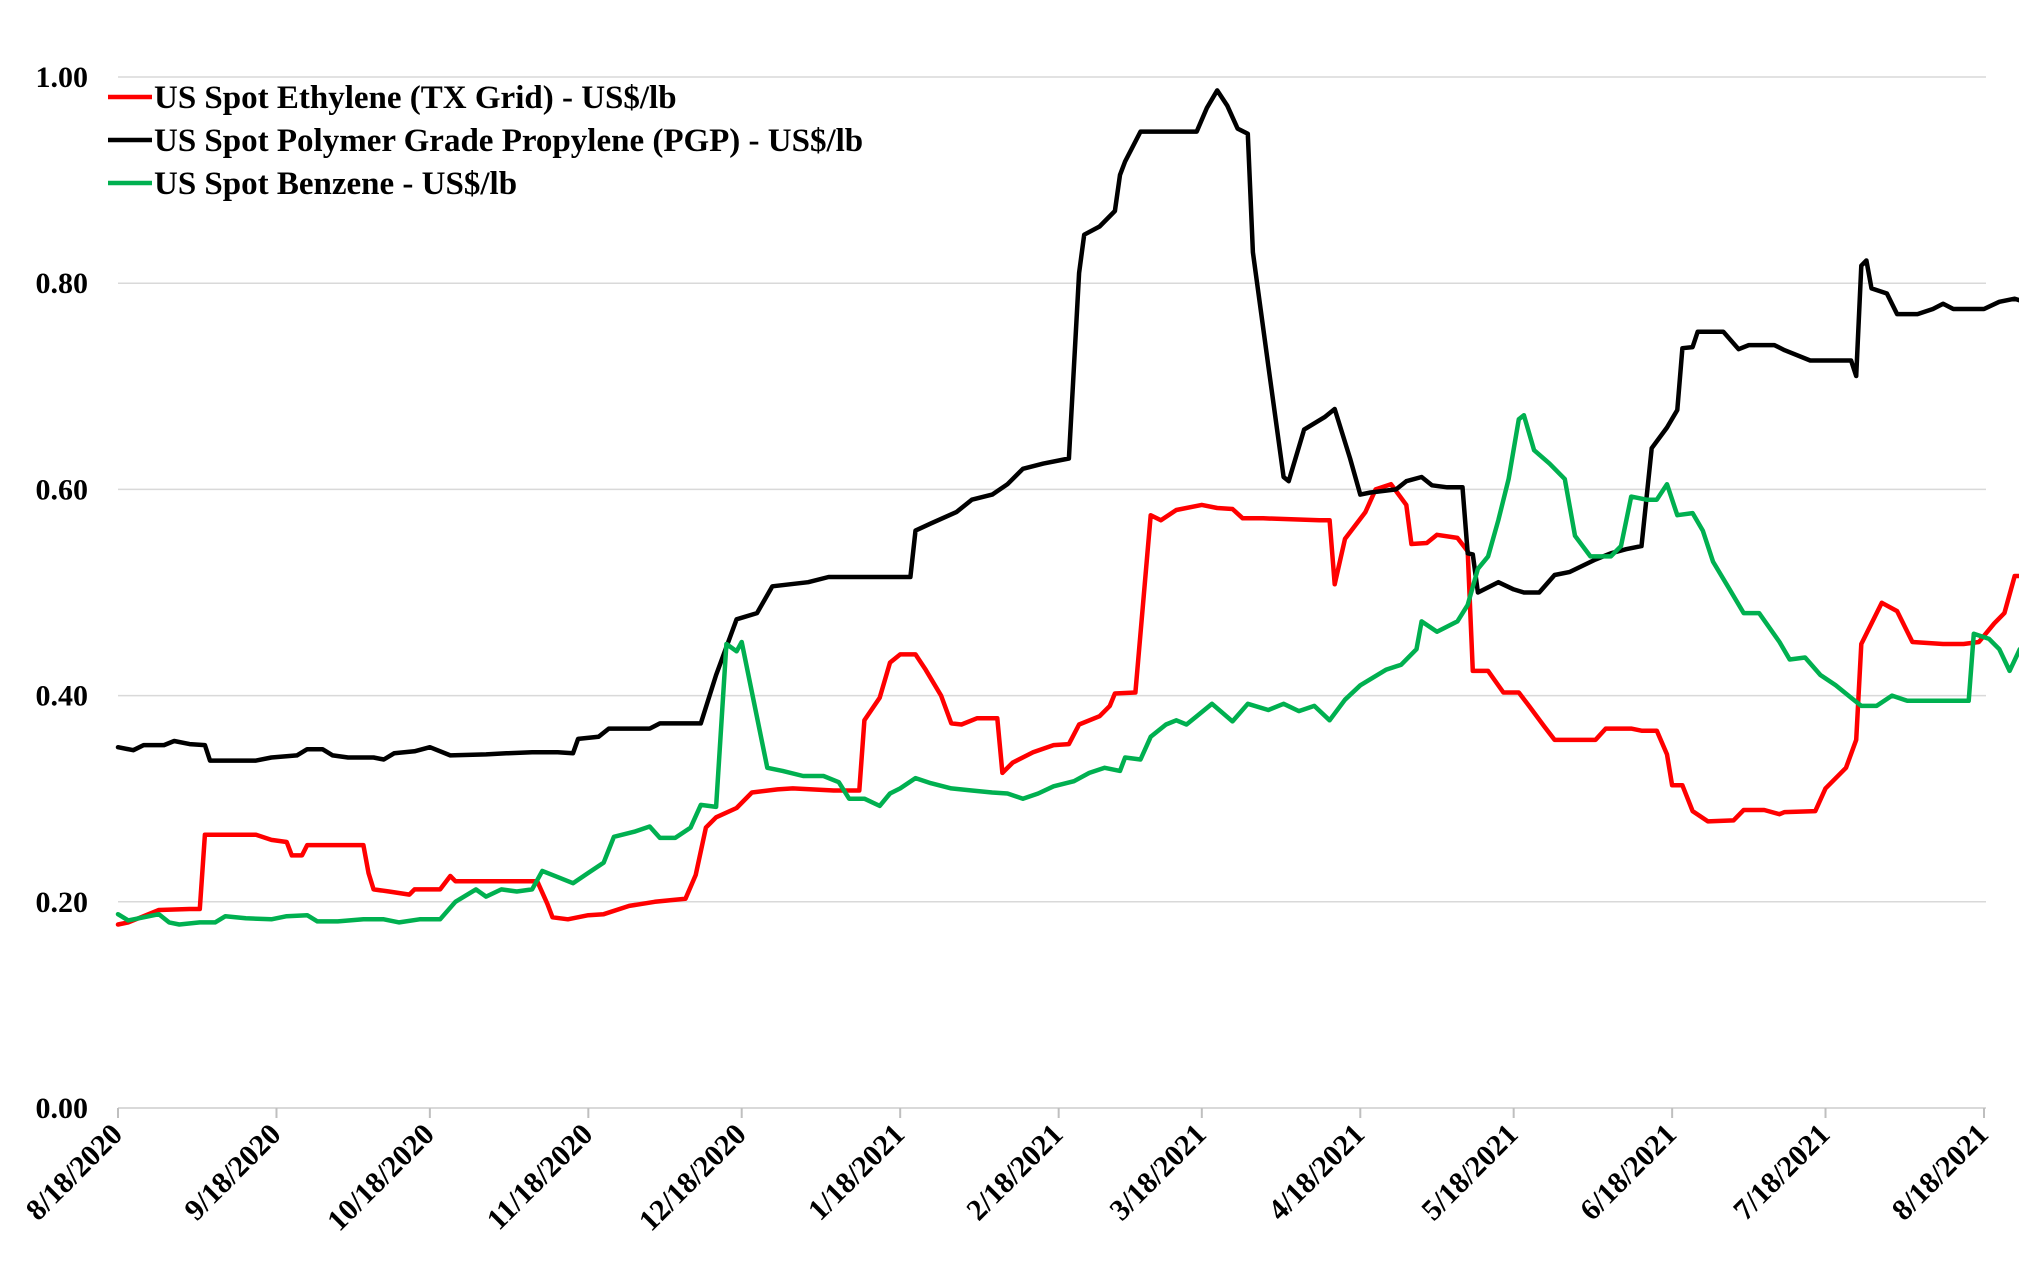 The width and height of the screenshot is (2019, 1276). What do you see at coordinates (1014, 1172) in the screenshot?
I see `x-tick-label: 2/18/2021` at bounding box center [1014, 1172].